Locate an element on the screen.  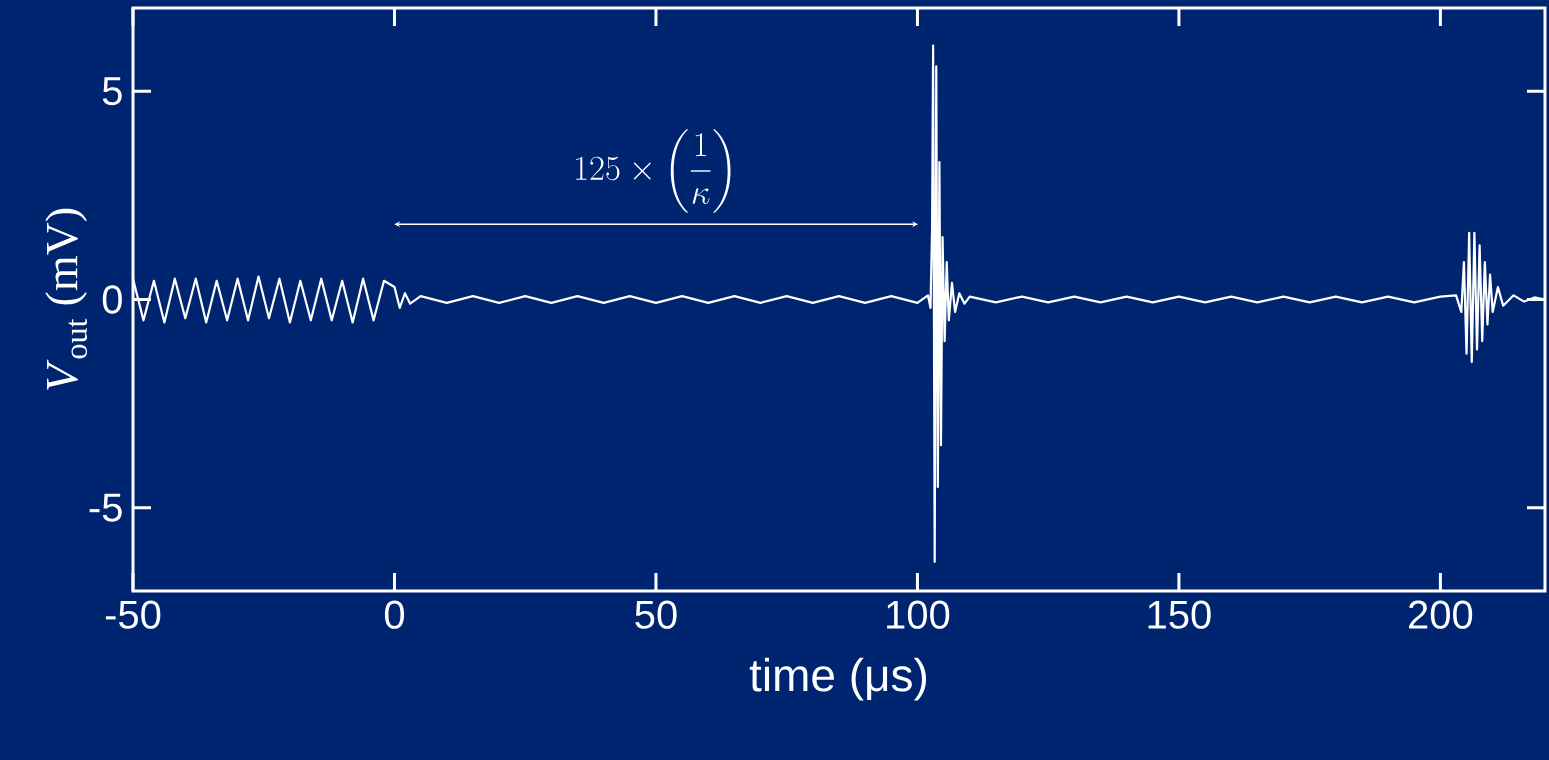
x-tick-label: -50 is located at coordinates (133, 614).